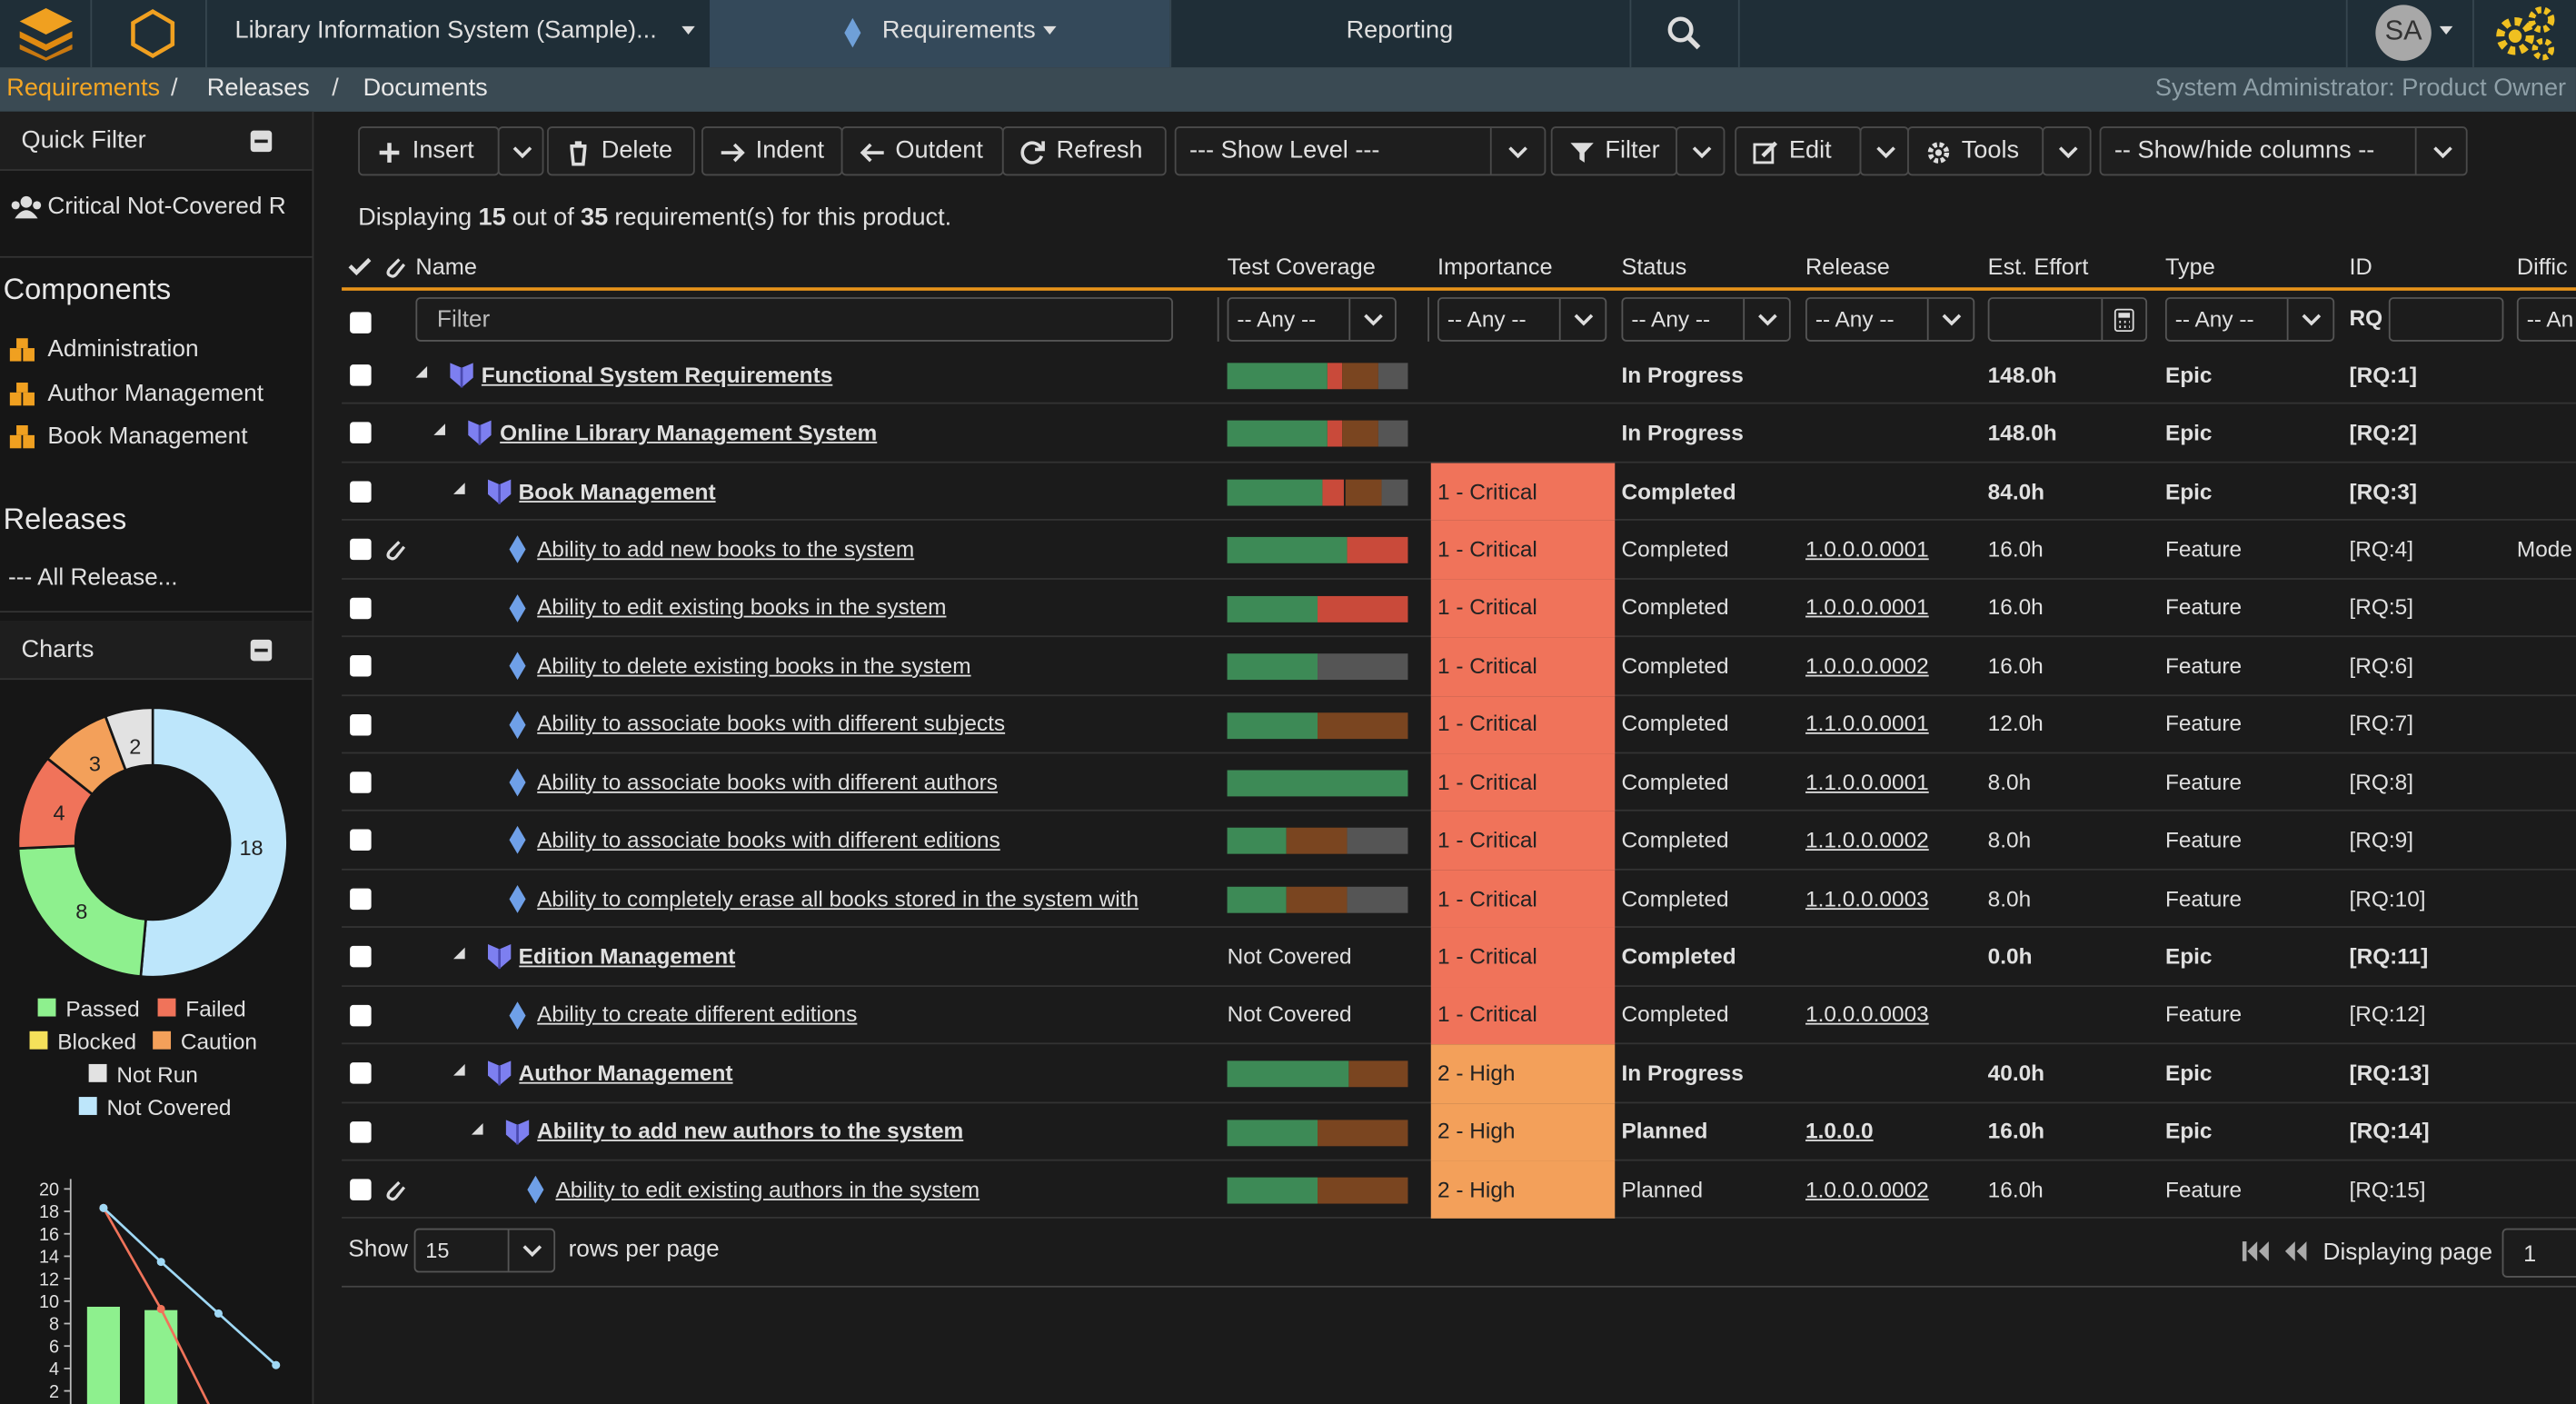 Image resolution: width=2576 pixels, height=1404 pixels. Describe the element at coordinates (878, 1131) in the screenshot. I see `requirement-link: Ability to add new authors to the system` at that location.